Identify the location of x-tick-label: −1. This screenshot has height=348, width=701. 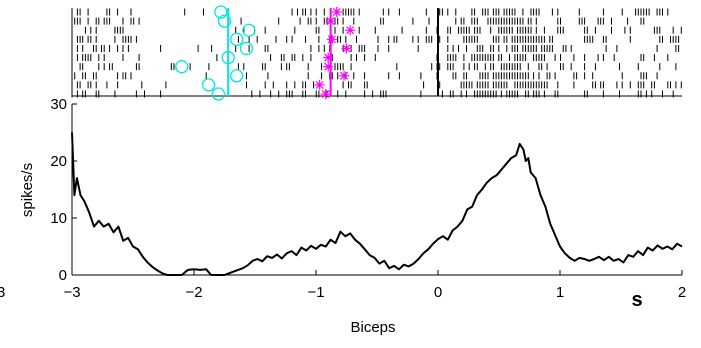
(315, 292).